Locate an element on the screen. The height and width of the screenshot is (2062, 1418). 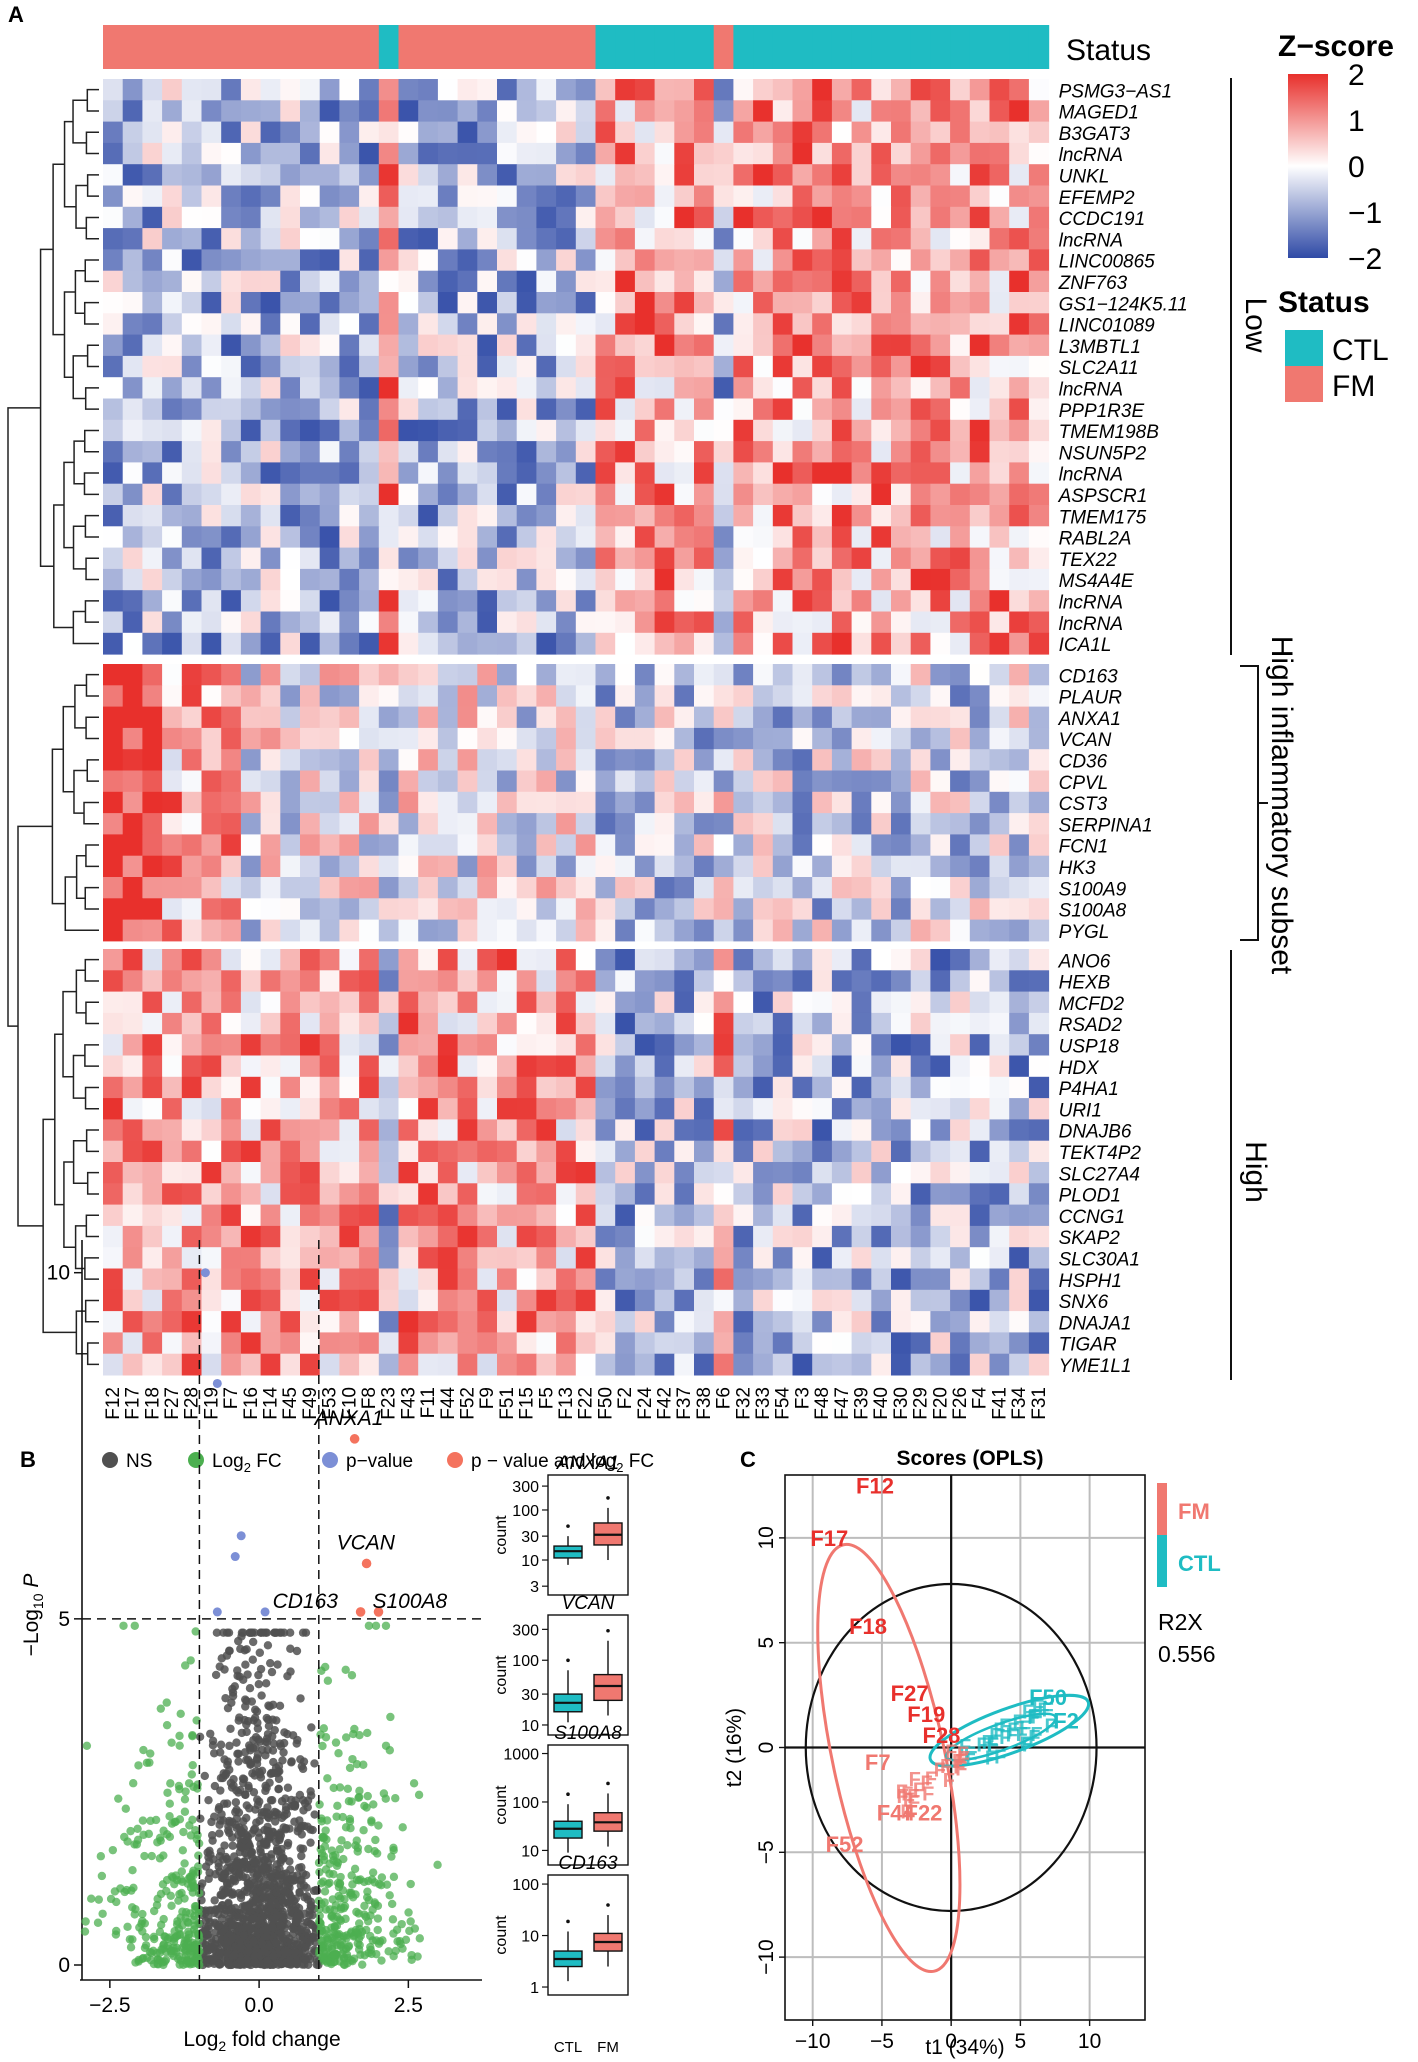
gene-label: FCN1 is located at coordinates (1084, 847).